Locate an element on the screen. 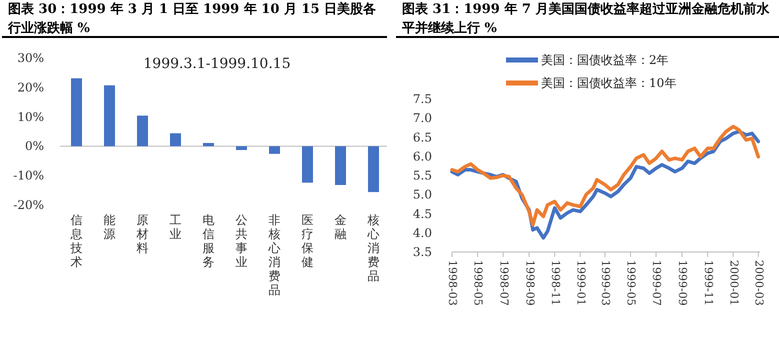 This screenshot has height=346, width=779. legend-label: 美国：国债收益率：10年 is located at coordinates (608, 83).